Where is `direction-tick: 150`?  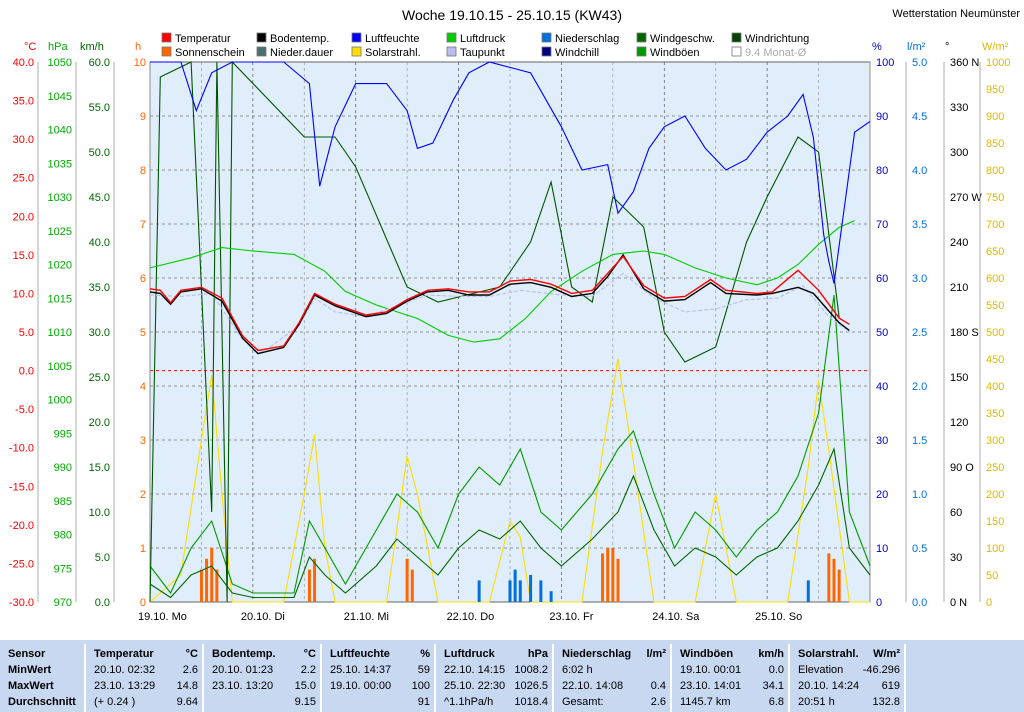
direction-tick: 150 is located at coordinates (959, 378).